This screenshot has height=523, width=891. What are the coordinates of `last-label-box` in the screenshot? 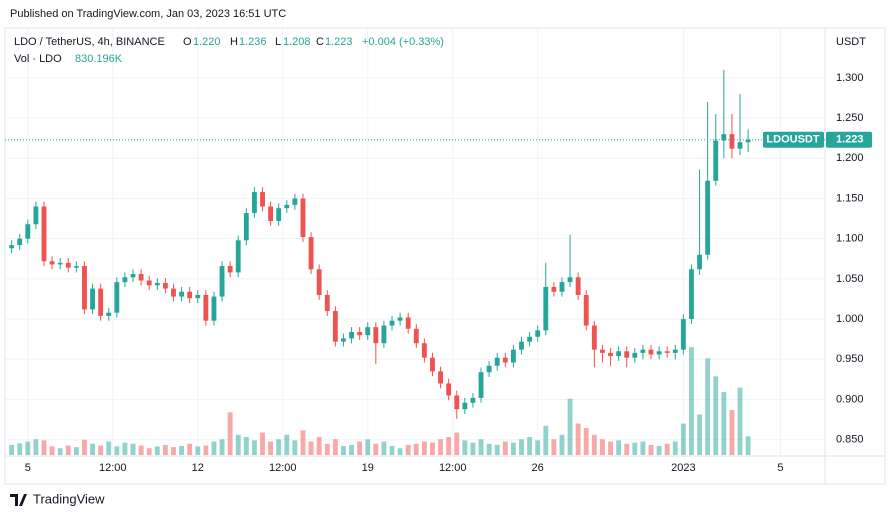 It's located at (793, 139).